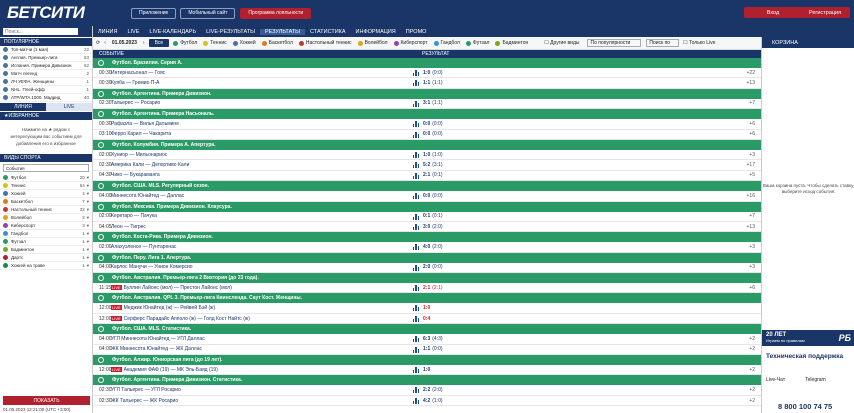 The image size is (854, 413). I want to click on match-teams: Миннесота Юнайтед — Даллас, so click(251, 196).